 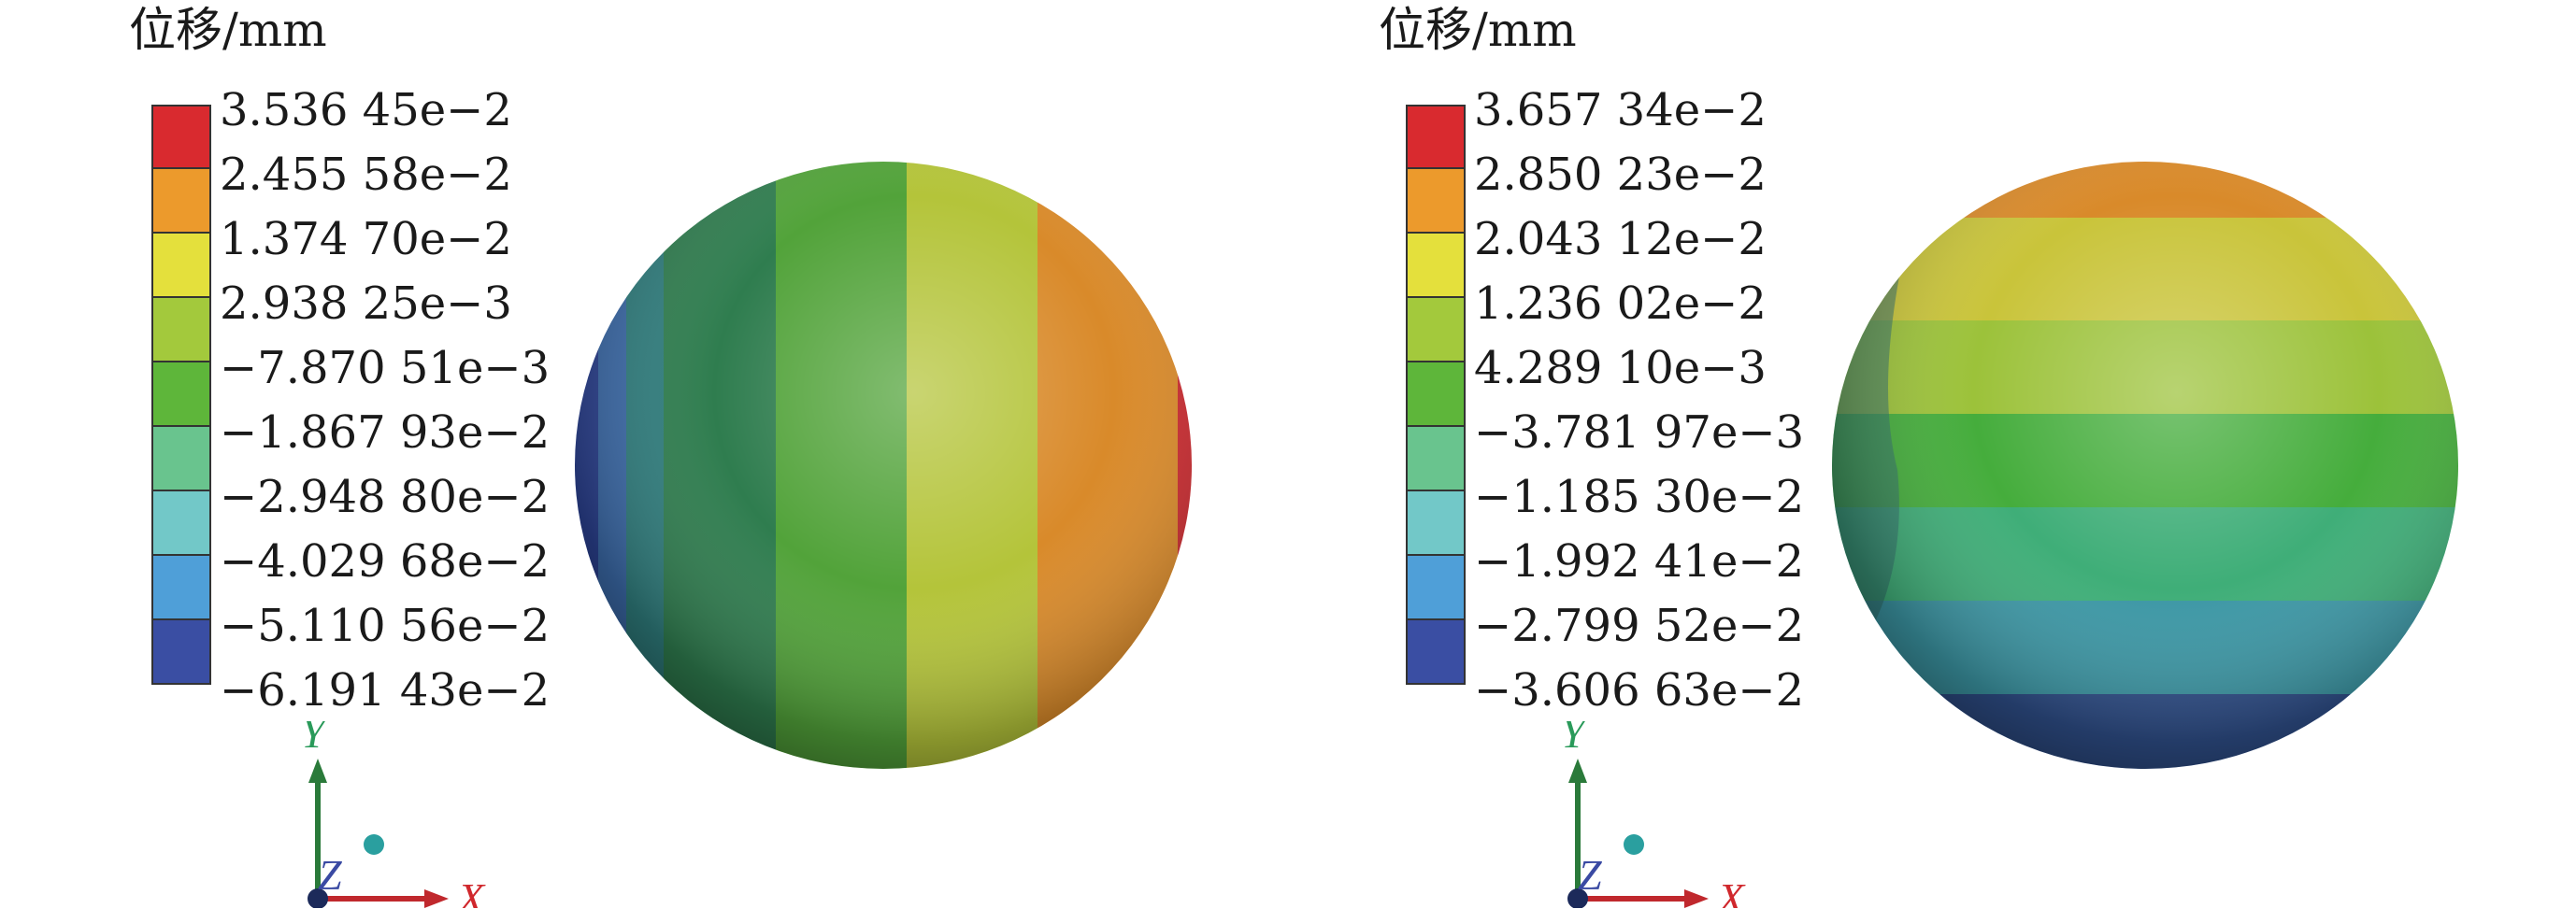 I want to click on legend-value: −2.948 80e−2, so click(x=385, y=497).